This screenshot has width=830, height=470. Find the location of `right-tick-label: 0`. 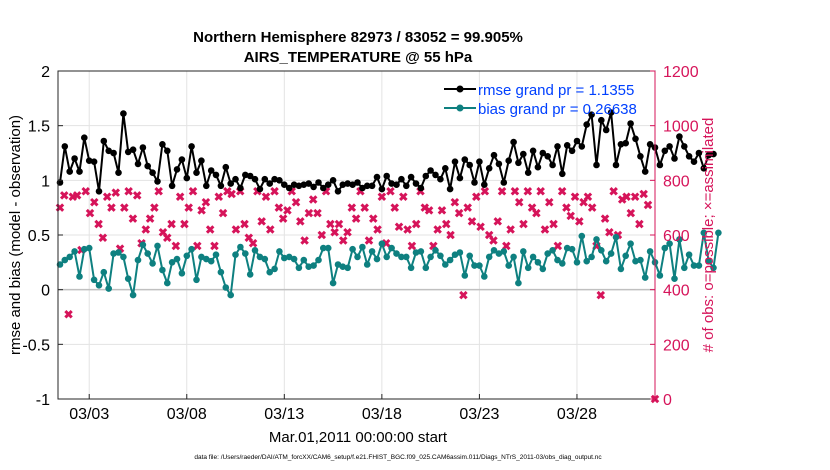

right-tick-label: 0 is located at coordinates (667, 400).